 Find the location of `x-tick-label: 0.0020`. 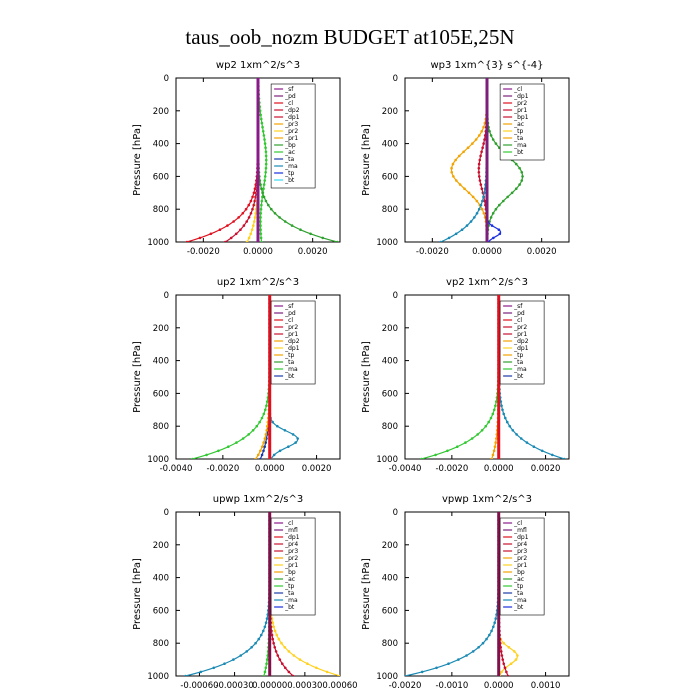

x-tick-label: 0.0020 is located at coordinates (317, 469).